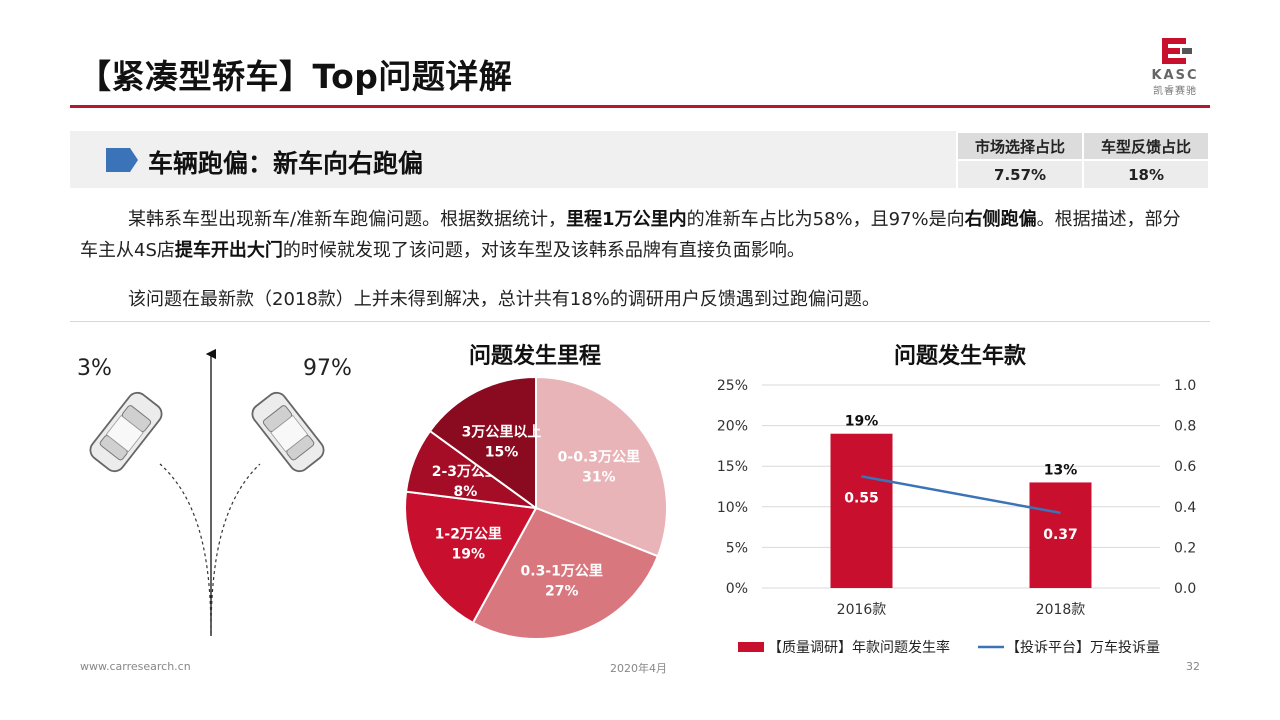 This screenshot has height=720, width=1280. Describe the element at coordinates (599, 457) in the screenshot. I see `pie-slice-label: 0-0.3万公里` at that location.